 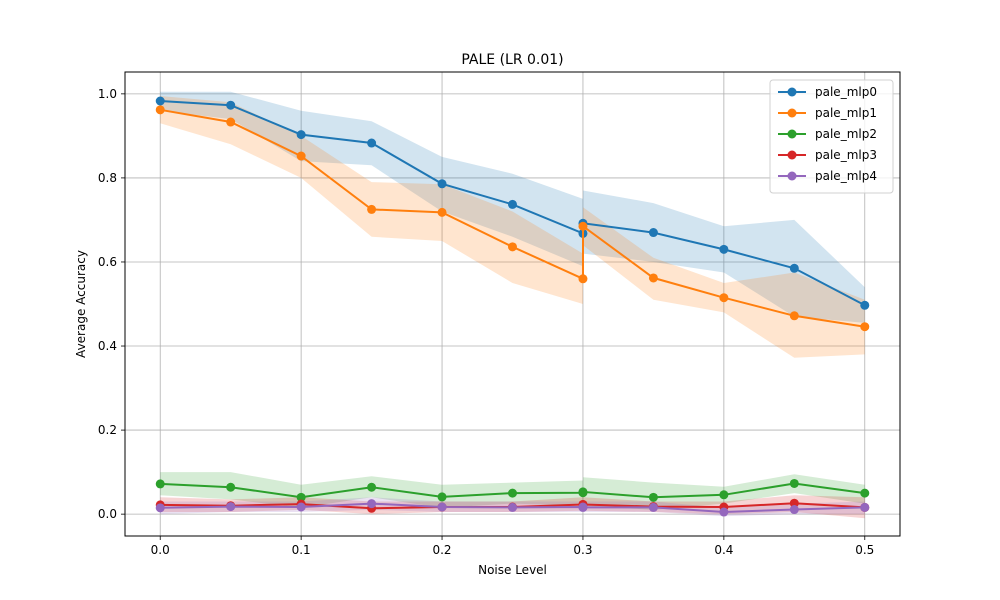 I want to click on y-tick-label: 0.2, so click(x=107, y=430).